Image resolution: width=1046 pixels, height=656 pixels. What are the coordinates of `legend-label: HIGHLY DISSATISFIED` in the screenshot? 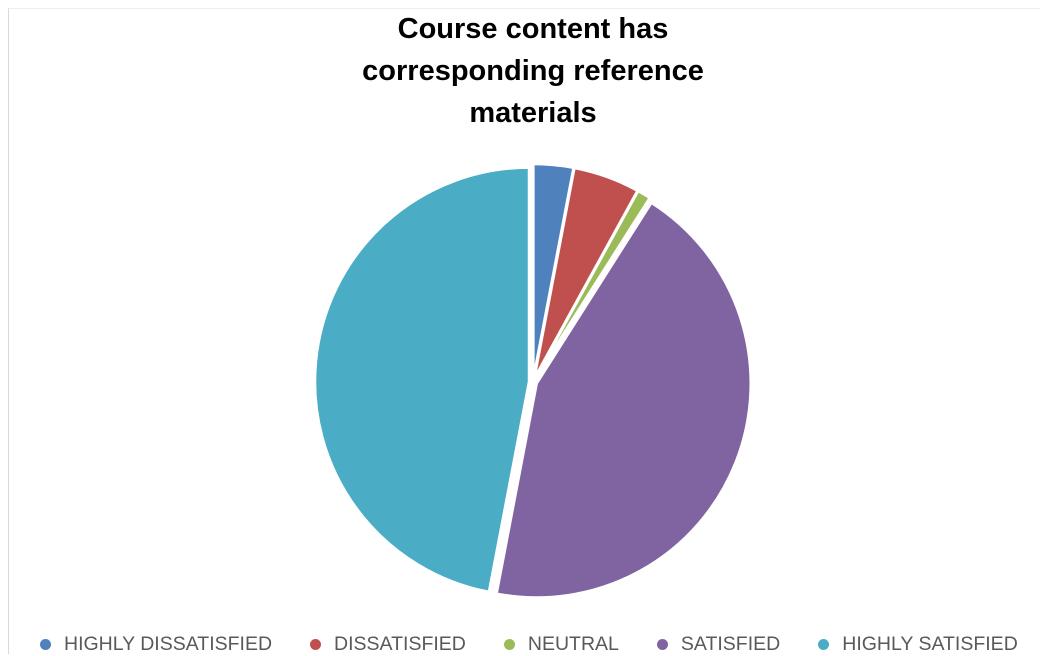 It's located at (168, 643).